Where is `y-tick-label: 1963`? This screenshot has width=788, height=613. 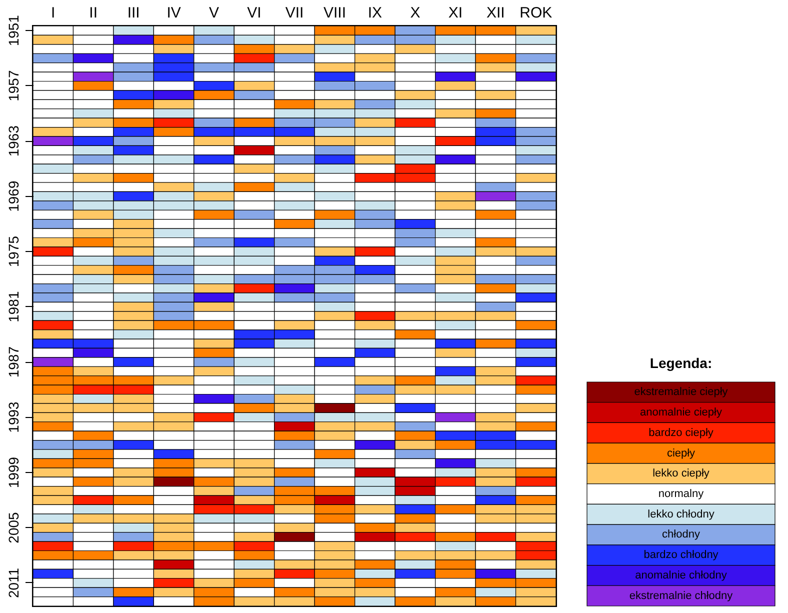 y-tick-label: 1963 is located at coordinates (14, 141).